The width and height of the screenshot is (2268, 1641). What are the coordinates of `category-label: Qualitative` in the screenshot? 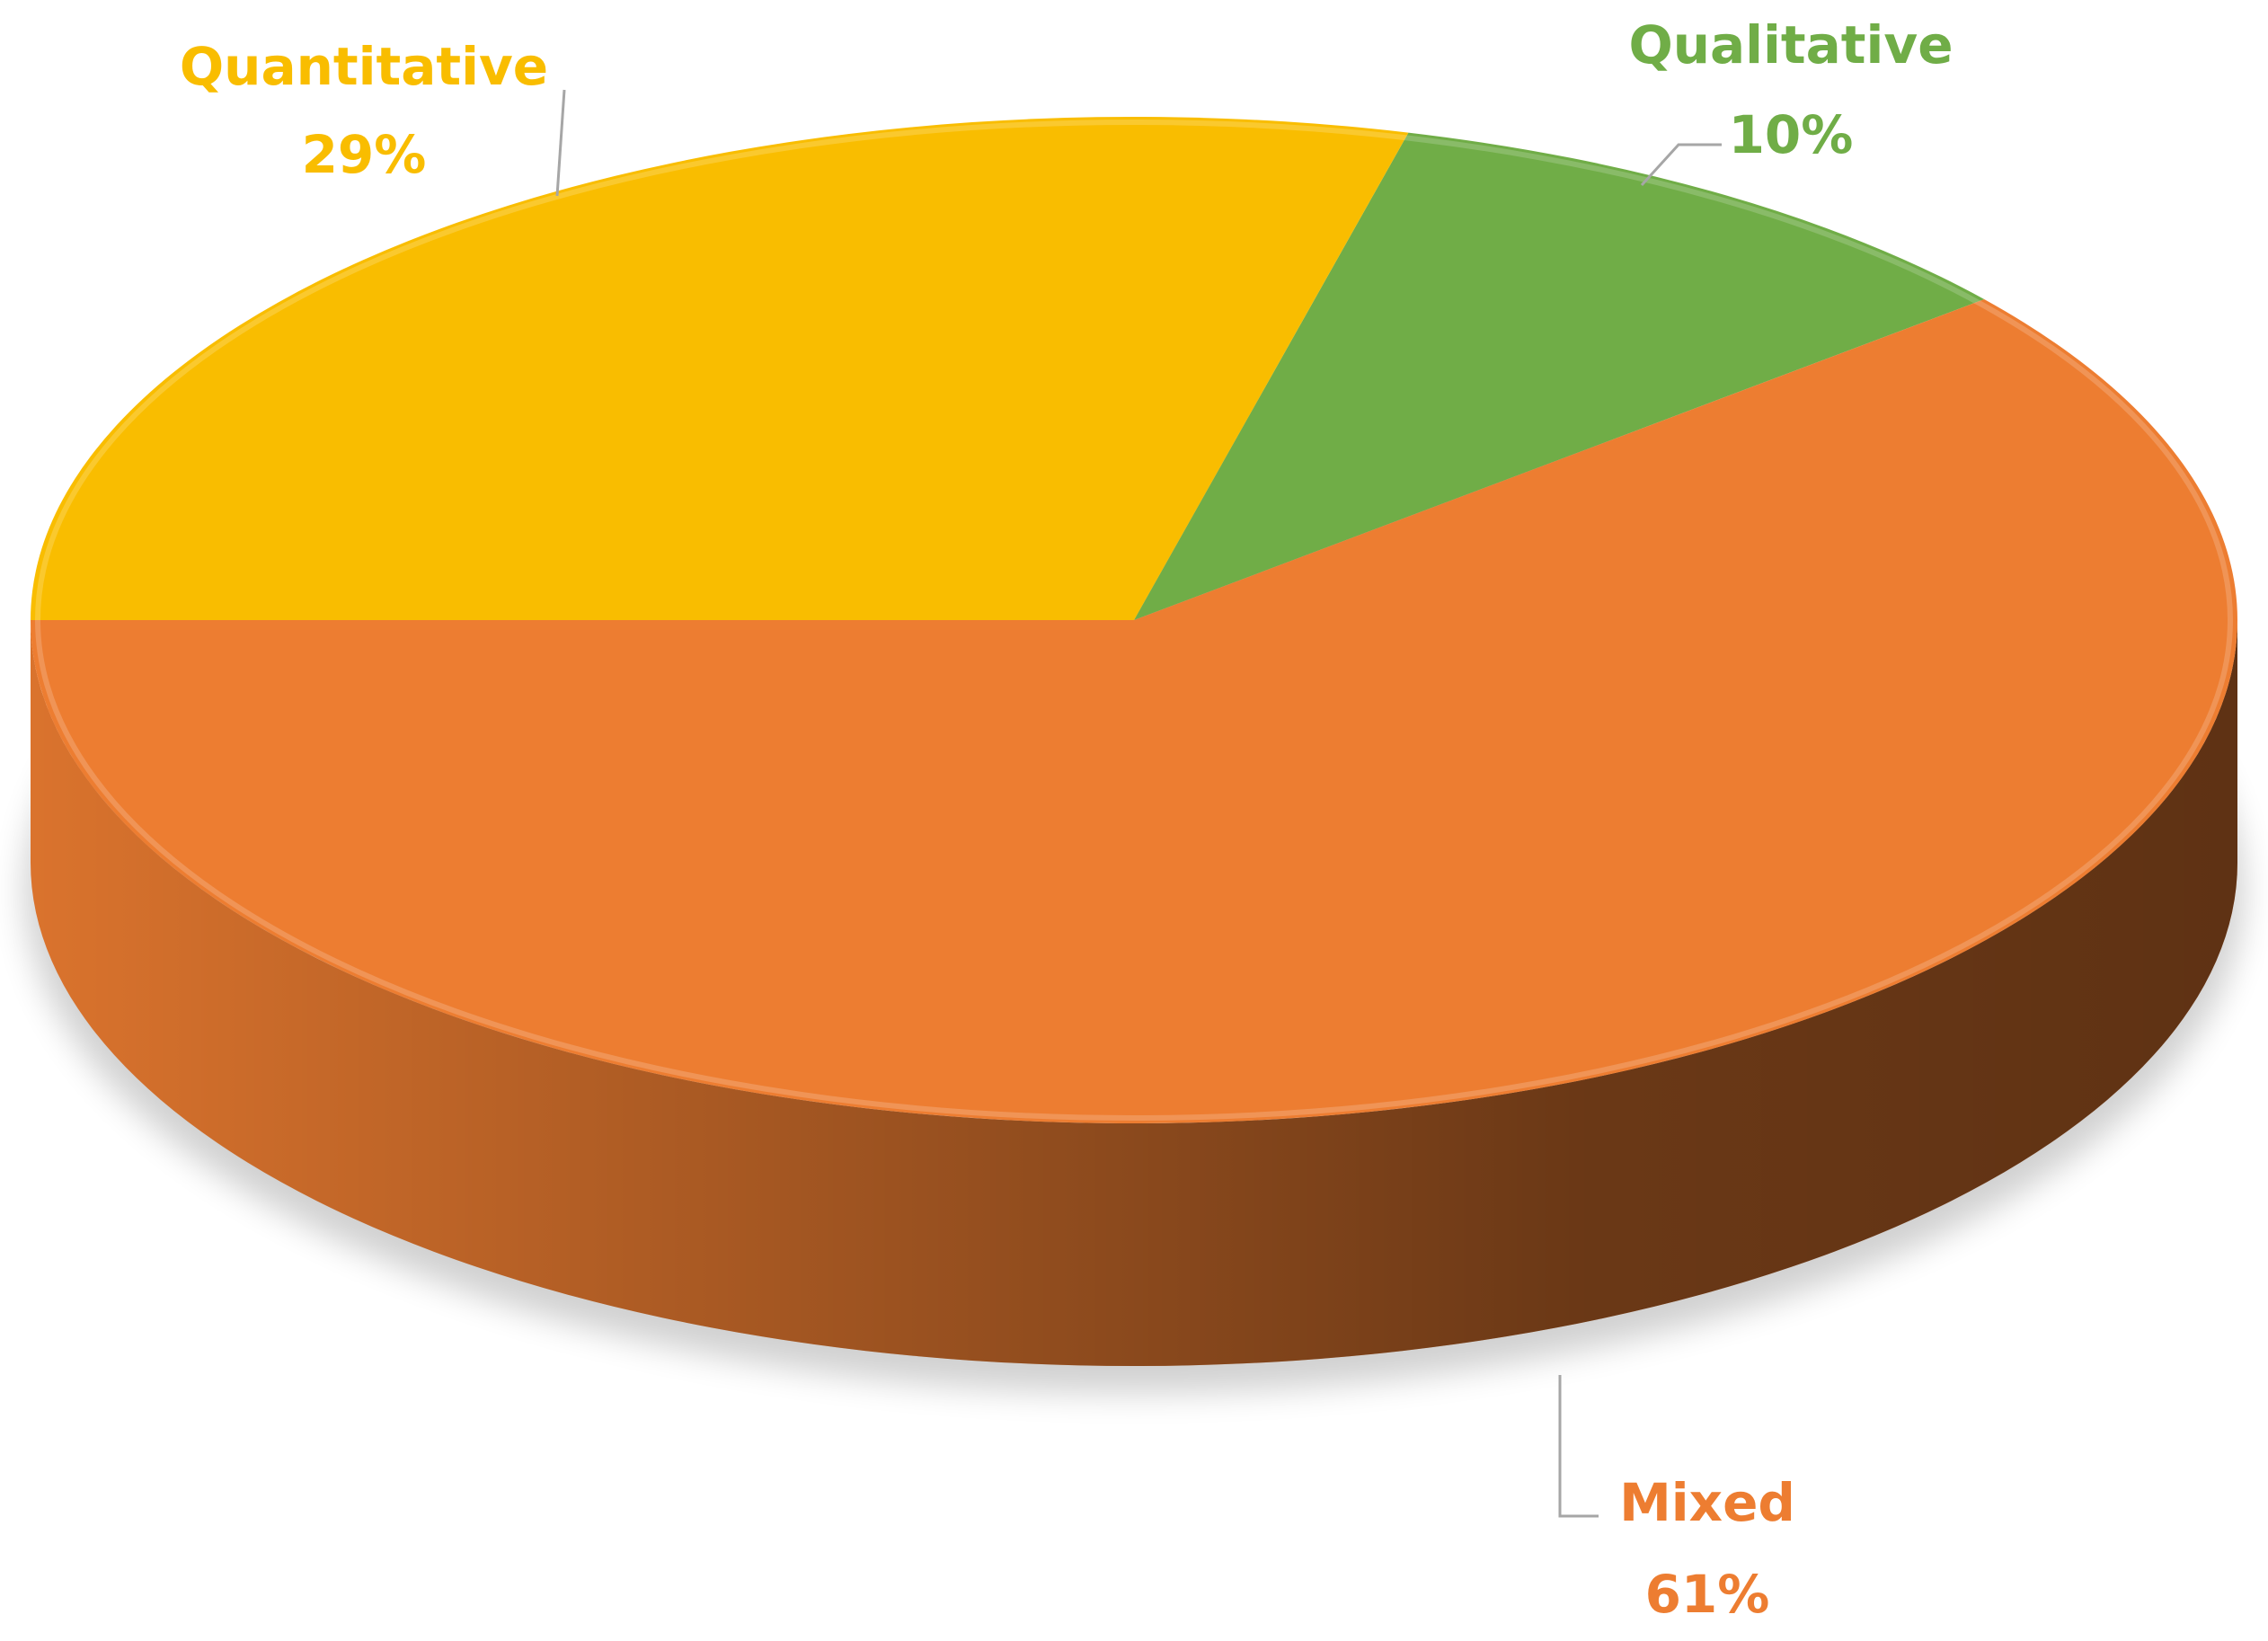 It's located at (1790, 44).